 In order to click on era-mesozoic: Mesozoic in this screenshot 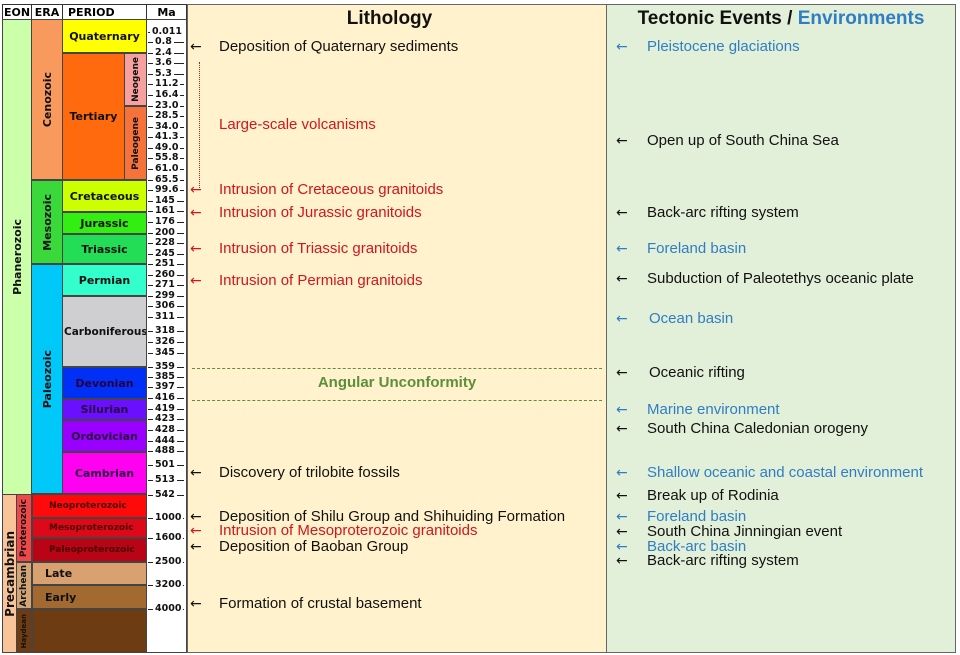, I will do `click(47, 222)`.